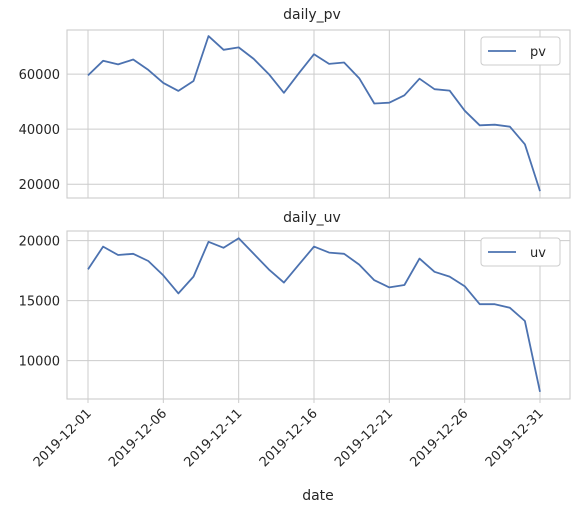  I want to click on x-tick-label: 2019-12-01, so click(63, 438).